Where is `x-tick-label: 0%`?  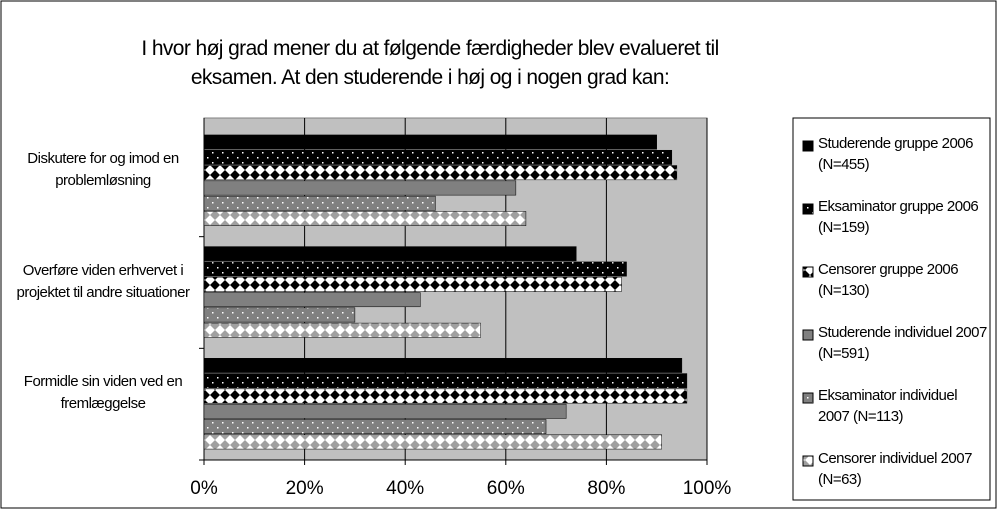
x-tick-label: 0% is located at coordinates (204, 488).